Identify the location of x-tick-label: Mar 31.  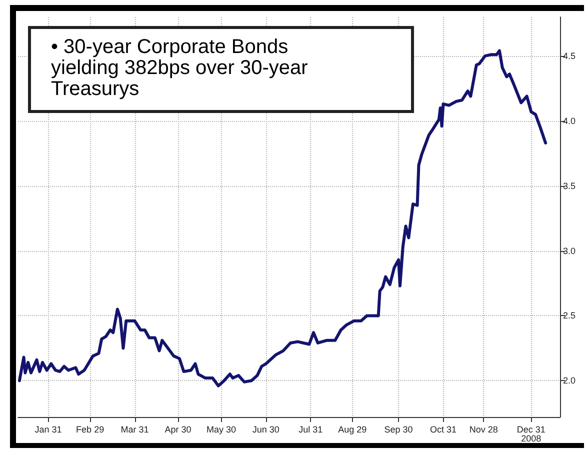
(134, 429).